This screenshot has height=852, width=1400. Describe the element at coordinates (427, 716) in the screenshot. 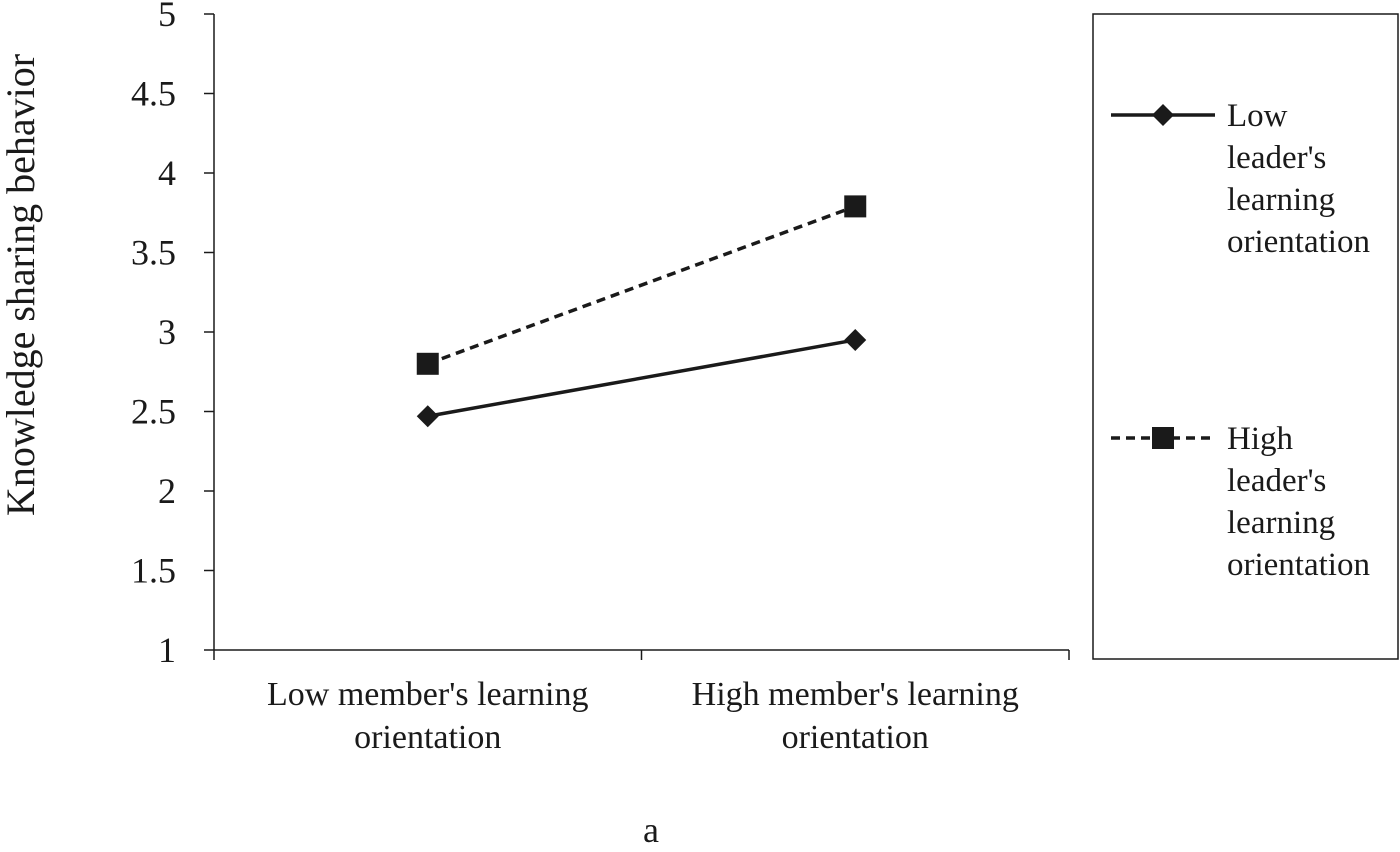

I see `x-tick-label: Low member's learning orientation` at that location.